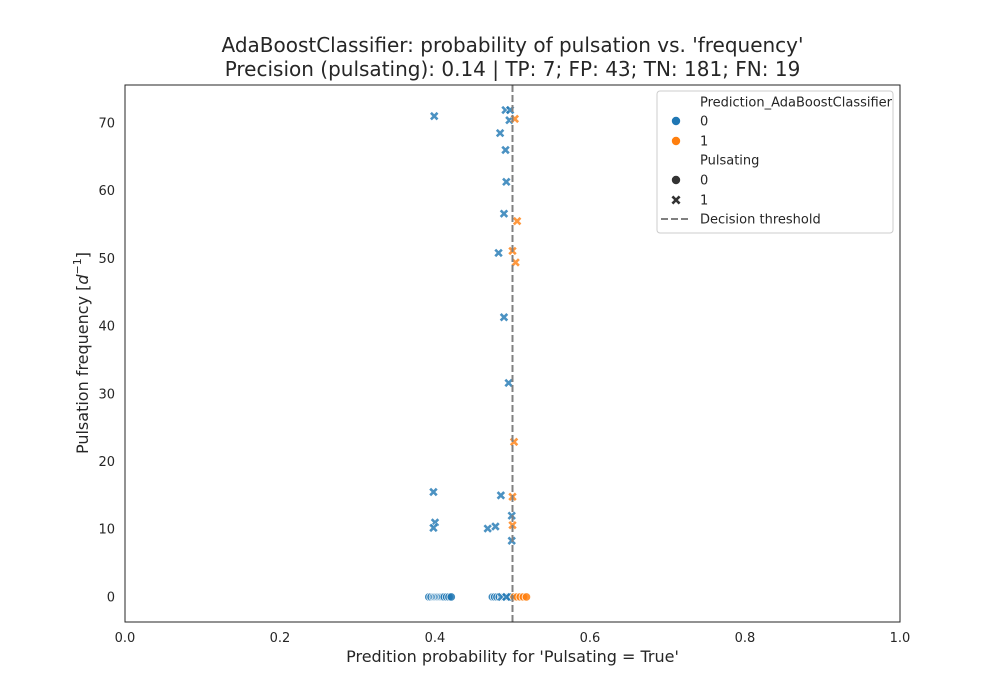  I want to click on x-tick-label: 0.2, so click(280, 638).